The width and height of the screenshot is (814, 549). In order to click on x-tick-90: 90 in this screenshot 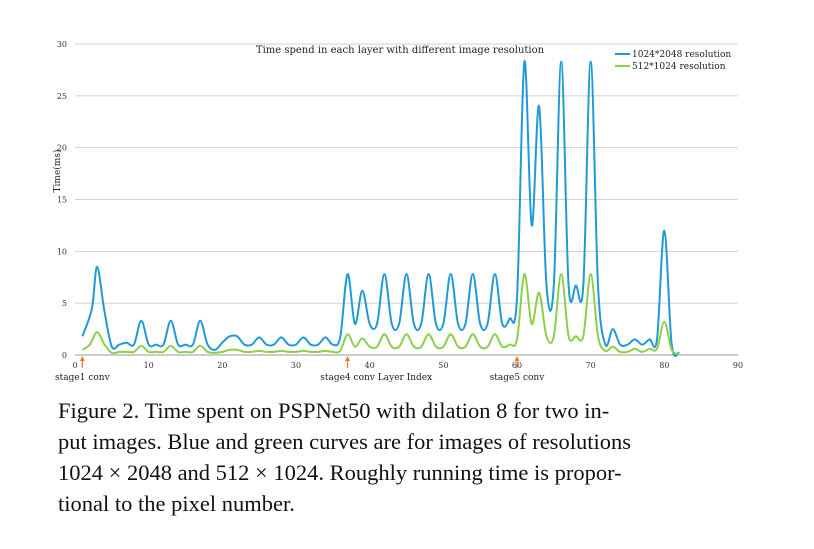, I will do `click(738, 365)`.